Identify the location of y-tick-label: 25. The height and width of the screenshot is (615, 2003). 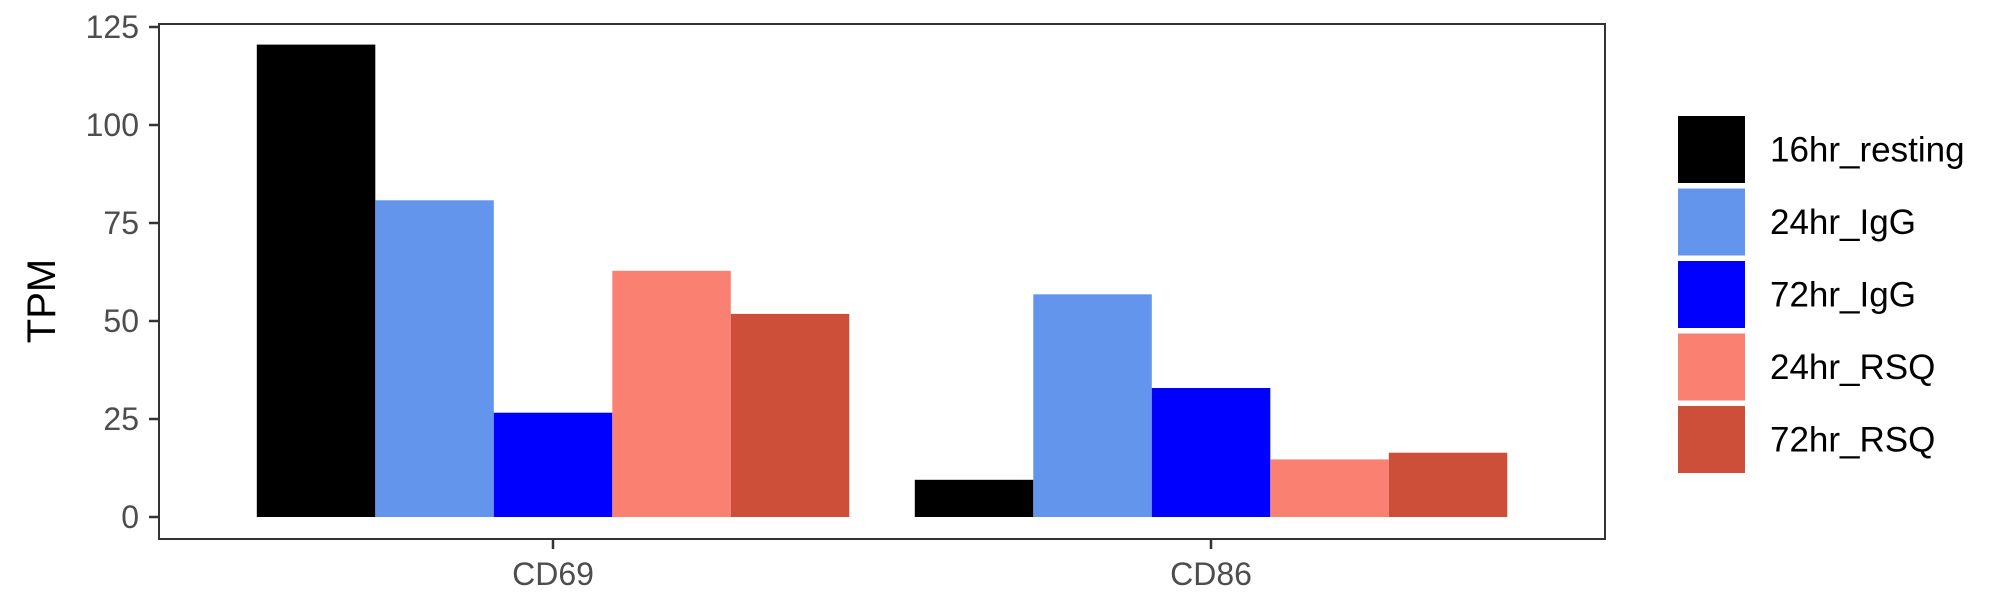
(121, 419).